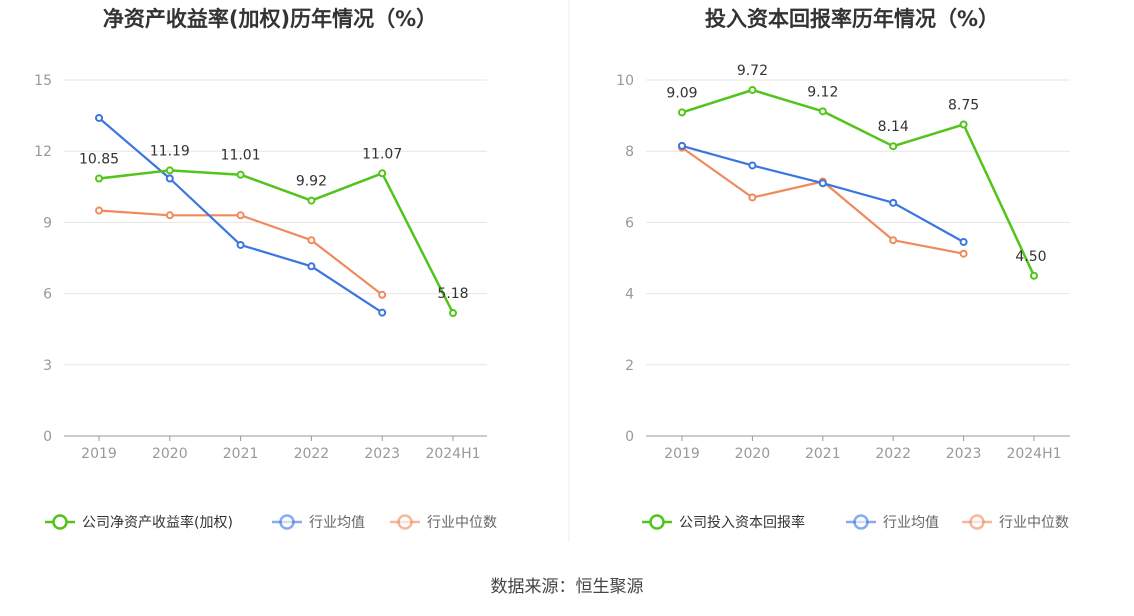  Describe the element at coordinates (893, 127) in the screenshot. I see `data-label: 8.14` at that location.